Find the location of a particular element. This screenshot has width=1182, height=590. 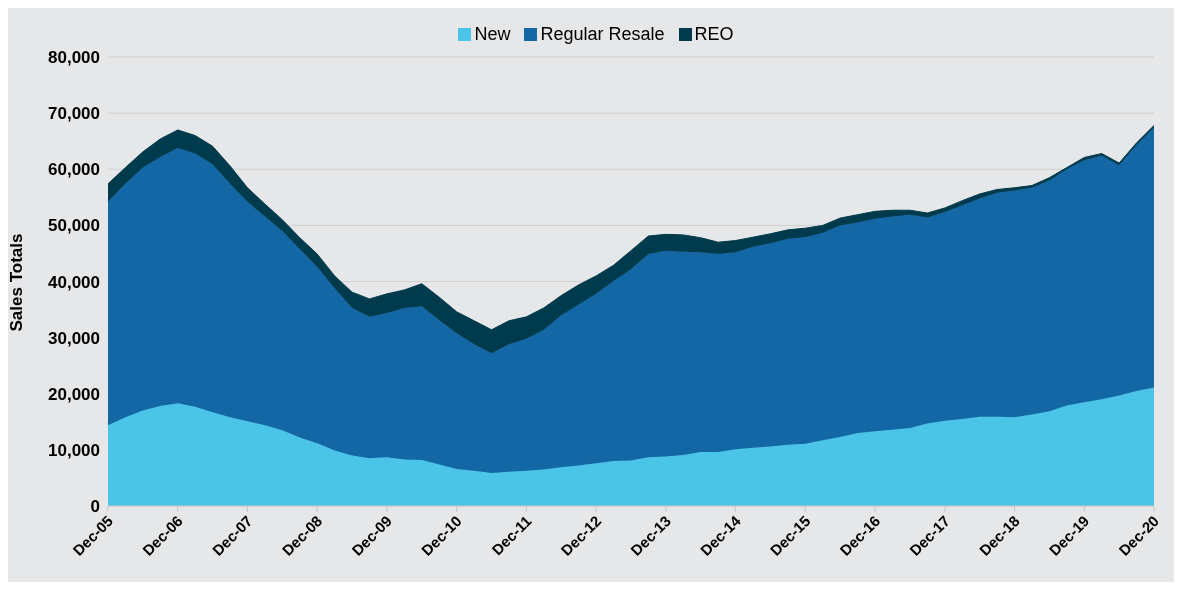

y-tick-label: 0 is located at coordinates (95, 507).